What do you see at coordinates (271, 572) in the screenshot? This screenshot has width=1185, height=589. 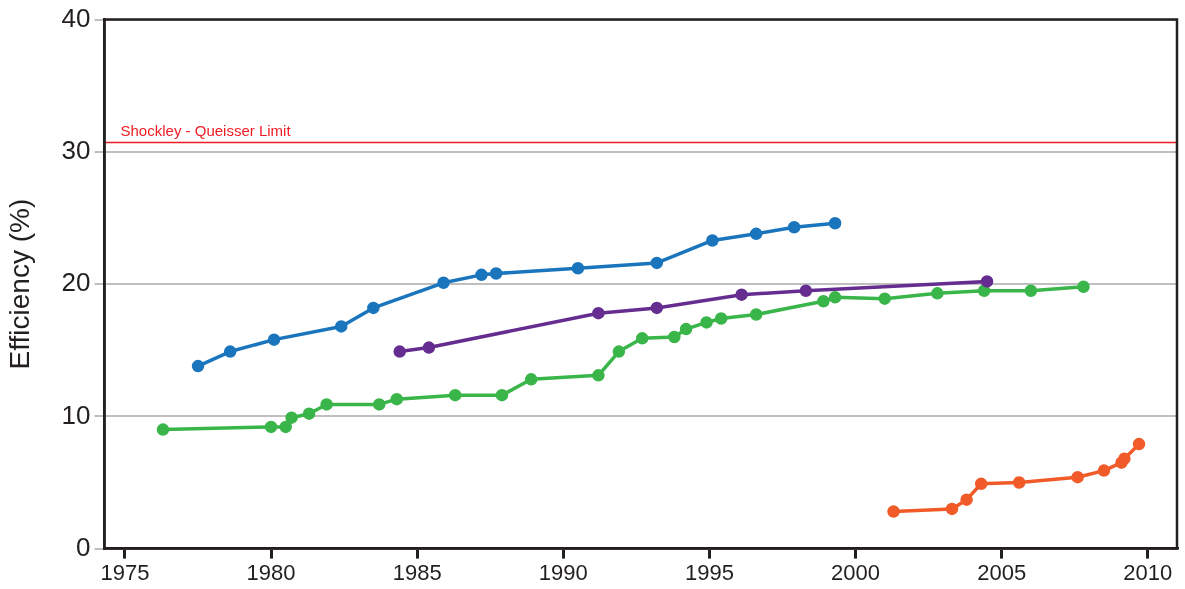 I see `x-tick-label: 1980` at bounding box center [271, 572].